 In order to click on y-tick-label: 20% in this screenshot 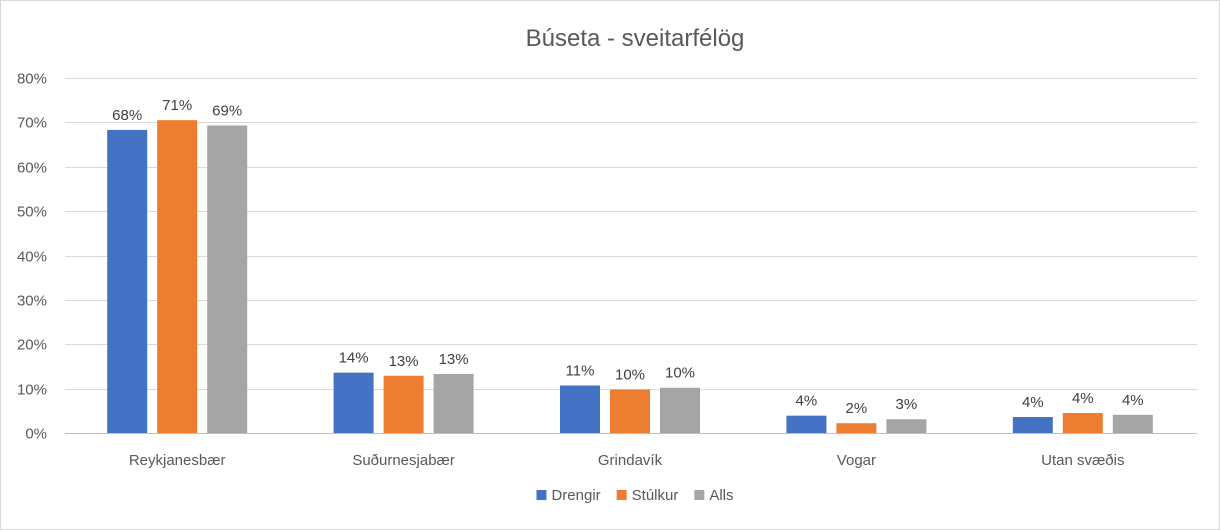, I will do `click(32, 345)`.